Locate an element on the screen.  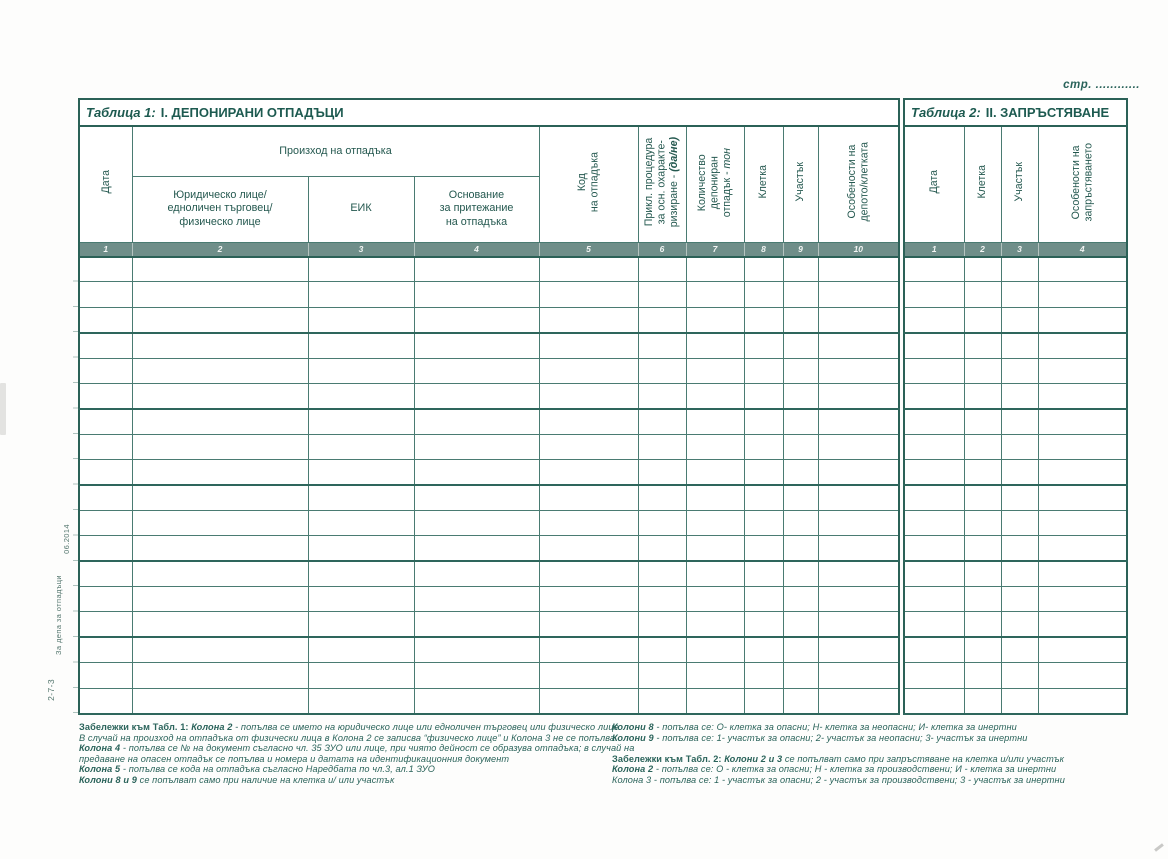
t1-header-date: Дата is located at coordinates (105, 184).